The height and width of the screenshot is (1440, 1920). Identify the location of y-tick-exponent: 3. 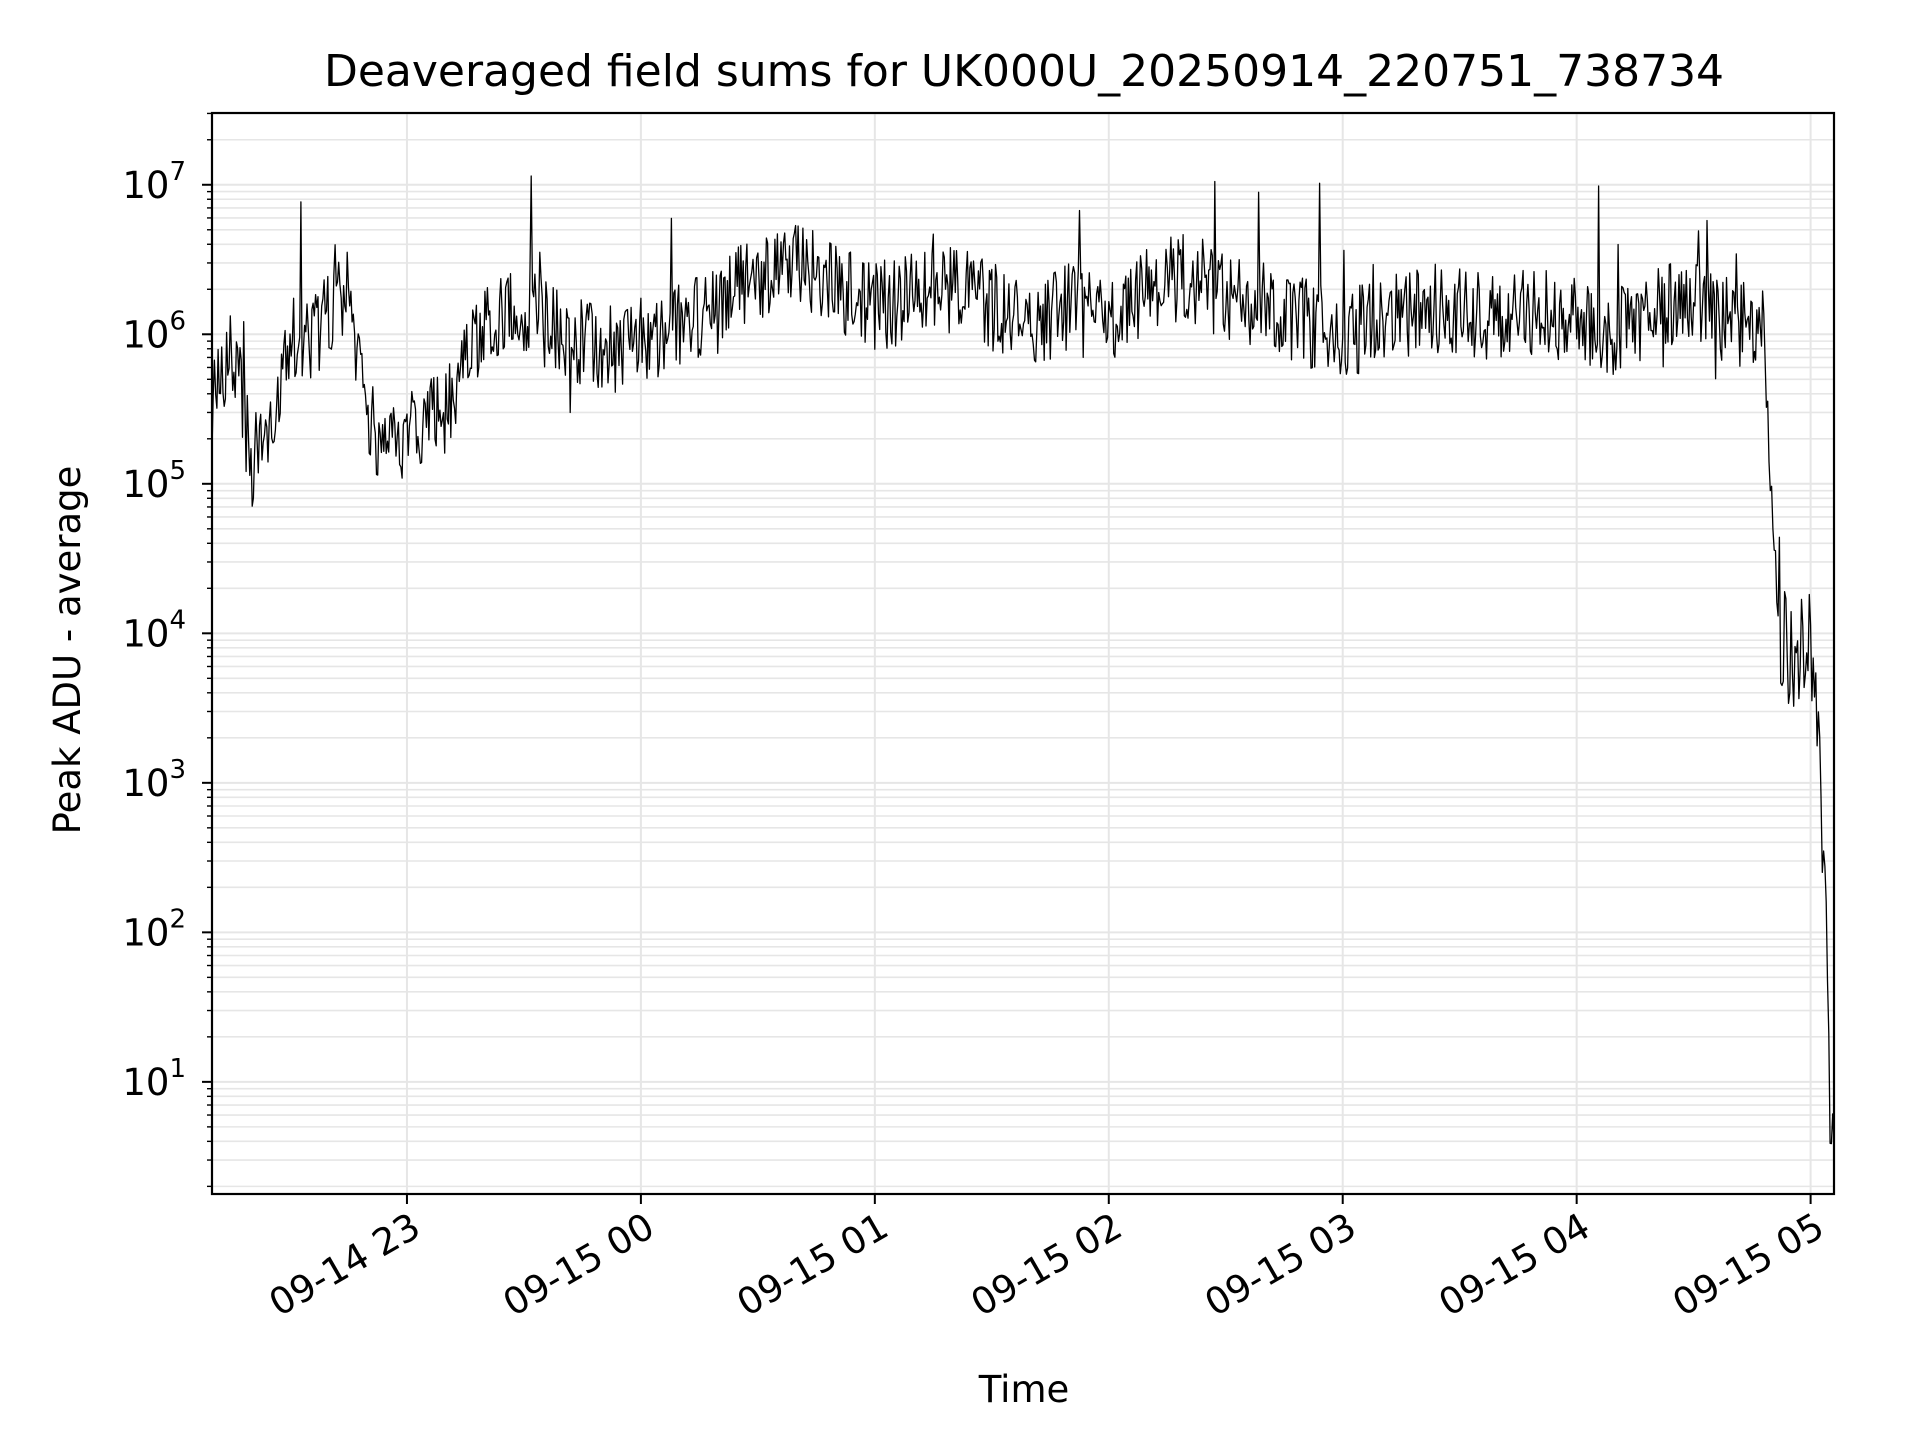
(177, 770).